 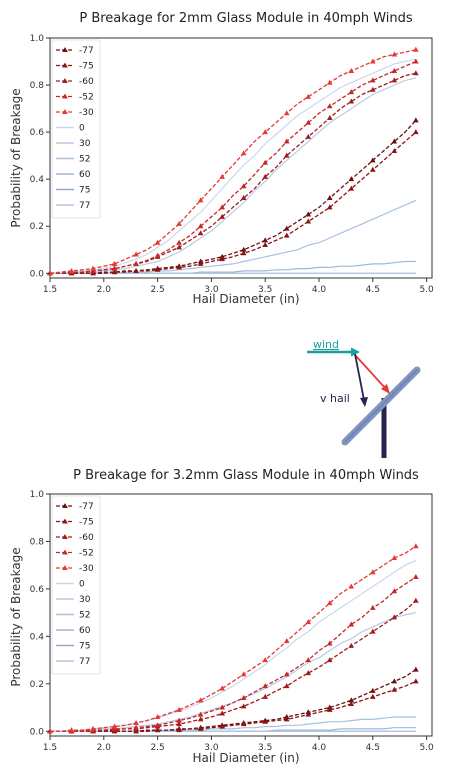 I want to click on x-tick-label: 3.5, so click(x=265, y=290).